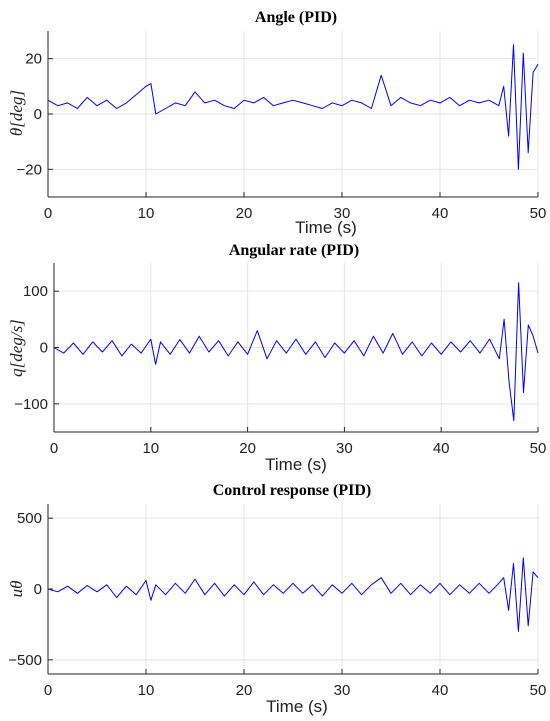  Describe the element at coordinates (296, 17) in the screenshot. I see `chart-title: Angle (PID)` at that location.